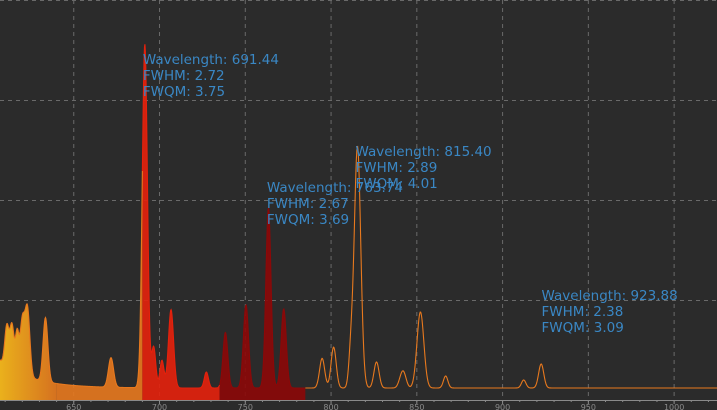 This screenshot has width=717, height=410. I want to click on annotation-fwqm: FWQM: 3.09, so click(583, 328).